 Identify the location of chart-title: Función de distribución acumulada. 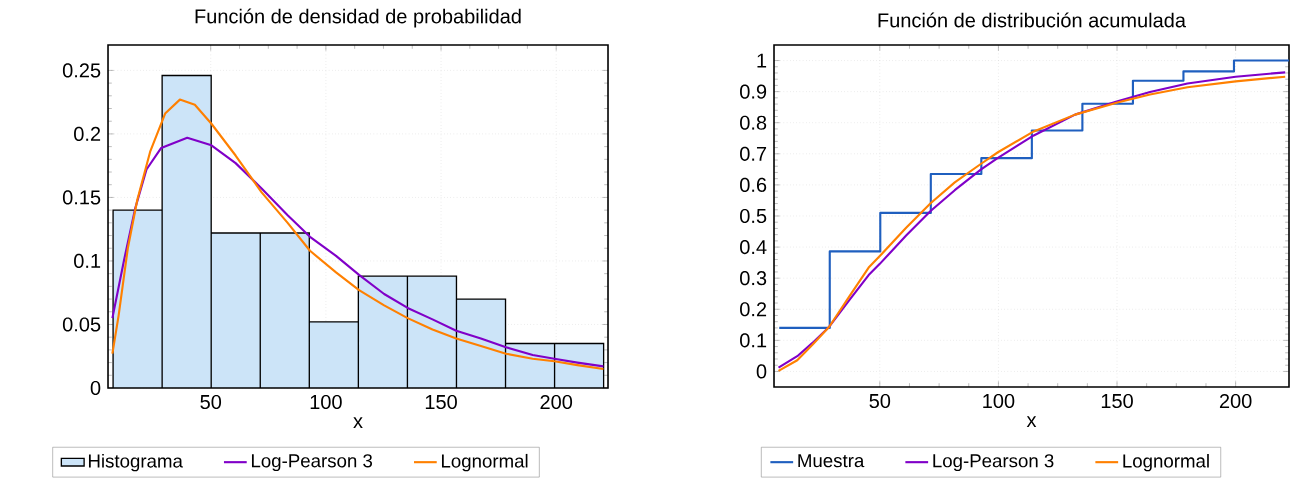
(1032, 20).